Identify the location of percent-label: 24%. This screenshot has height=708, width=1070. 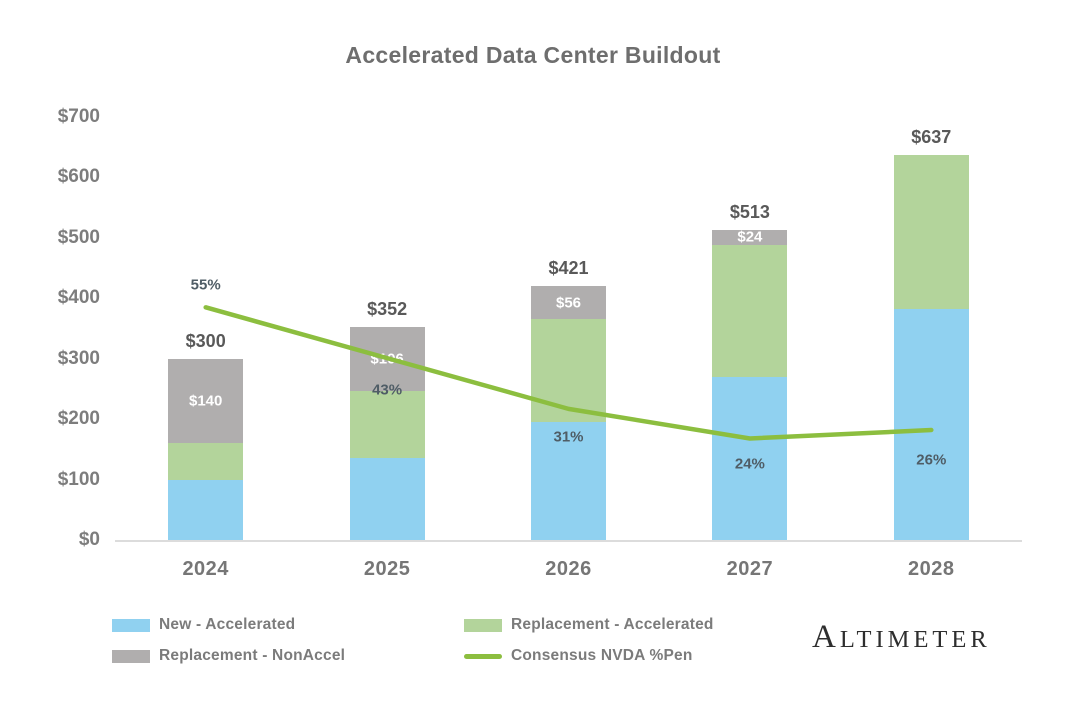
(749, 464).